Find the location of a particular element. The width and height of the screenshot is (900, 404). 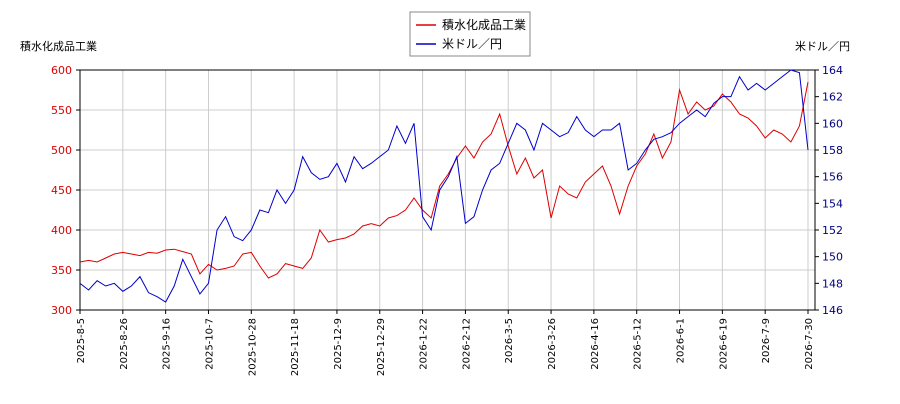

x-tick-label: 2026-7-30 is located at coordinates (809, 344).